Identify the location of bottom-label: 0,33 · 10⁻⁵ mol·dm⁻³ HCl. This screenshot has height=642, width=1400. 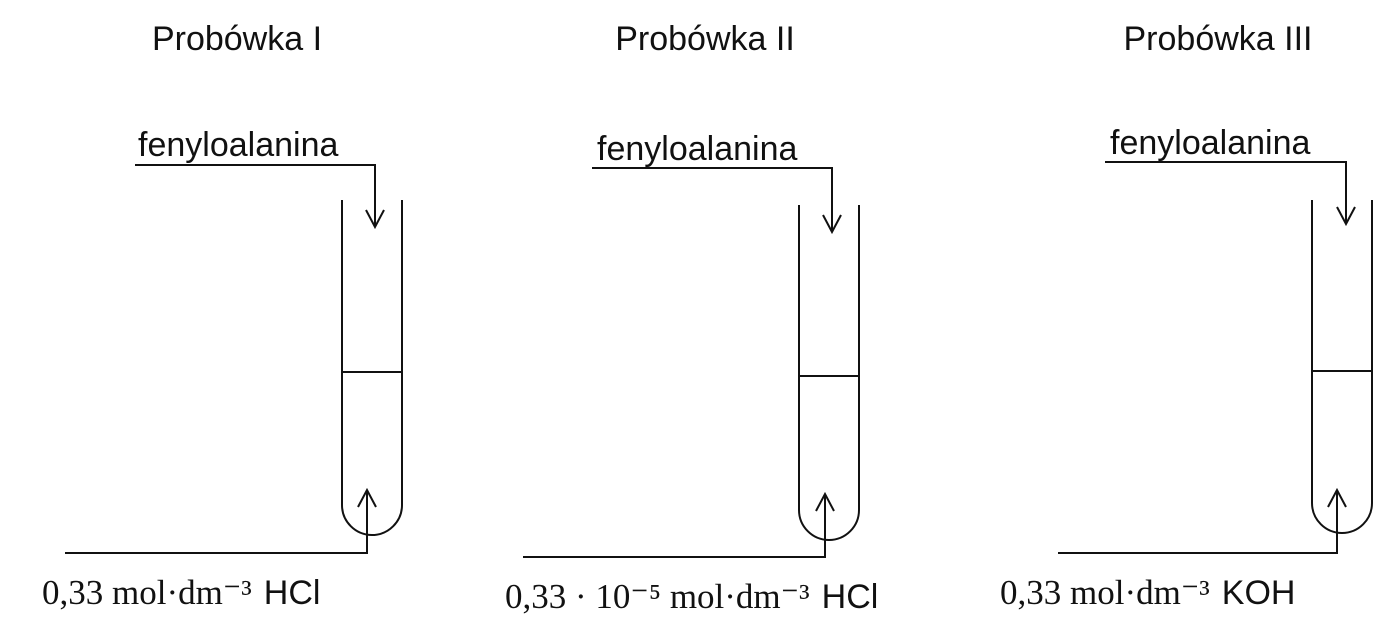
(691, 596).